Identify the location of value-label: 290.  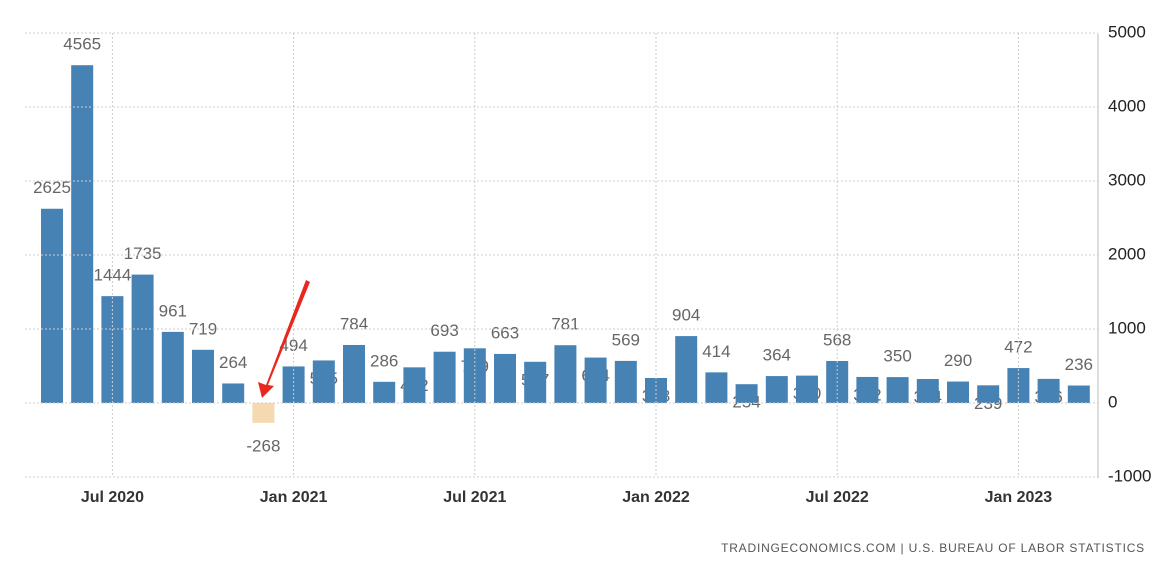
(958, 360).